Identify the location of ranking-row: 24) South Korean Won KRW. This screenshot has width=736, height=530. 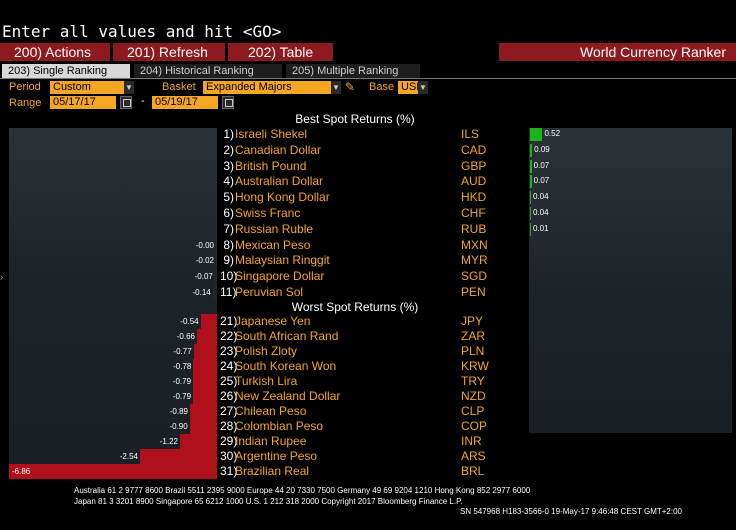
(355, 366).